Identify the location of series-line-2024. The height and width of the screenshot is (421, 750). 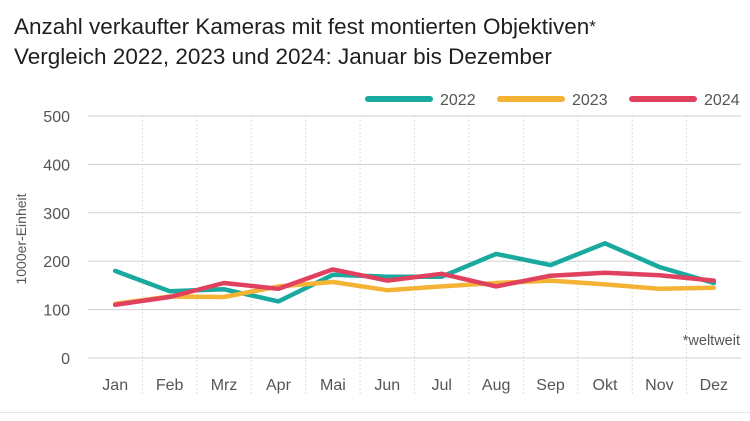
(414, 287).